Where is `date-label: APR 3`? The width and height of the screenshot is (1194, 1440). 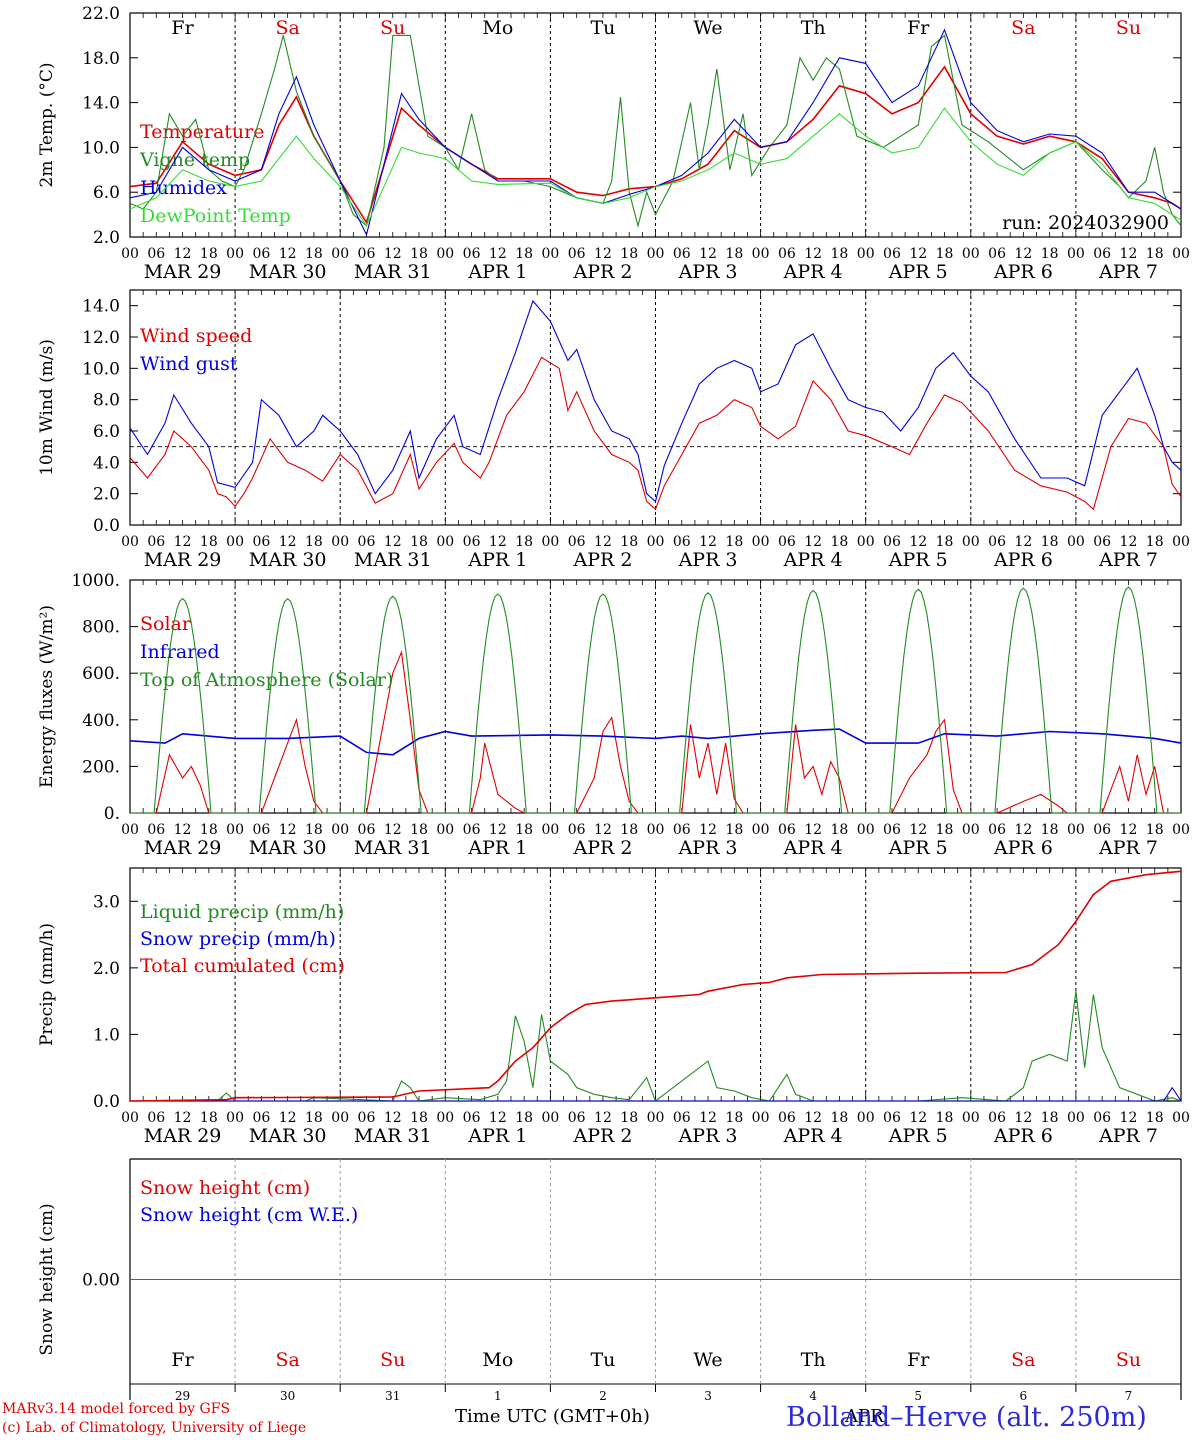
date-label: APR 3 is located at coordinates (708, 560).